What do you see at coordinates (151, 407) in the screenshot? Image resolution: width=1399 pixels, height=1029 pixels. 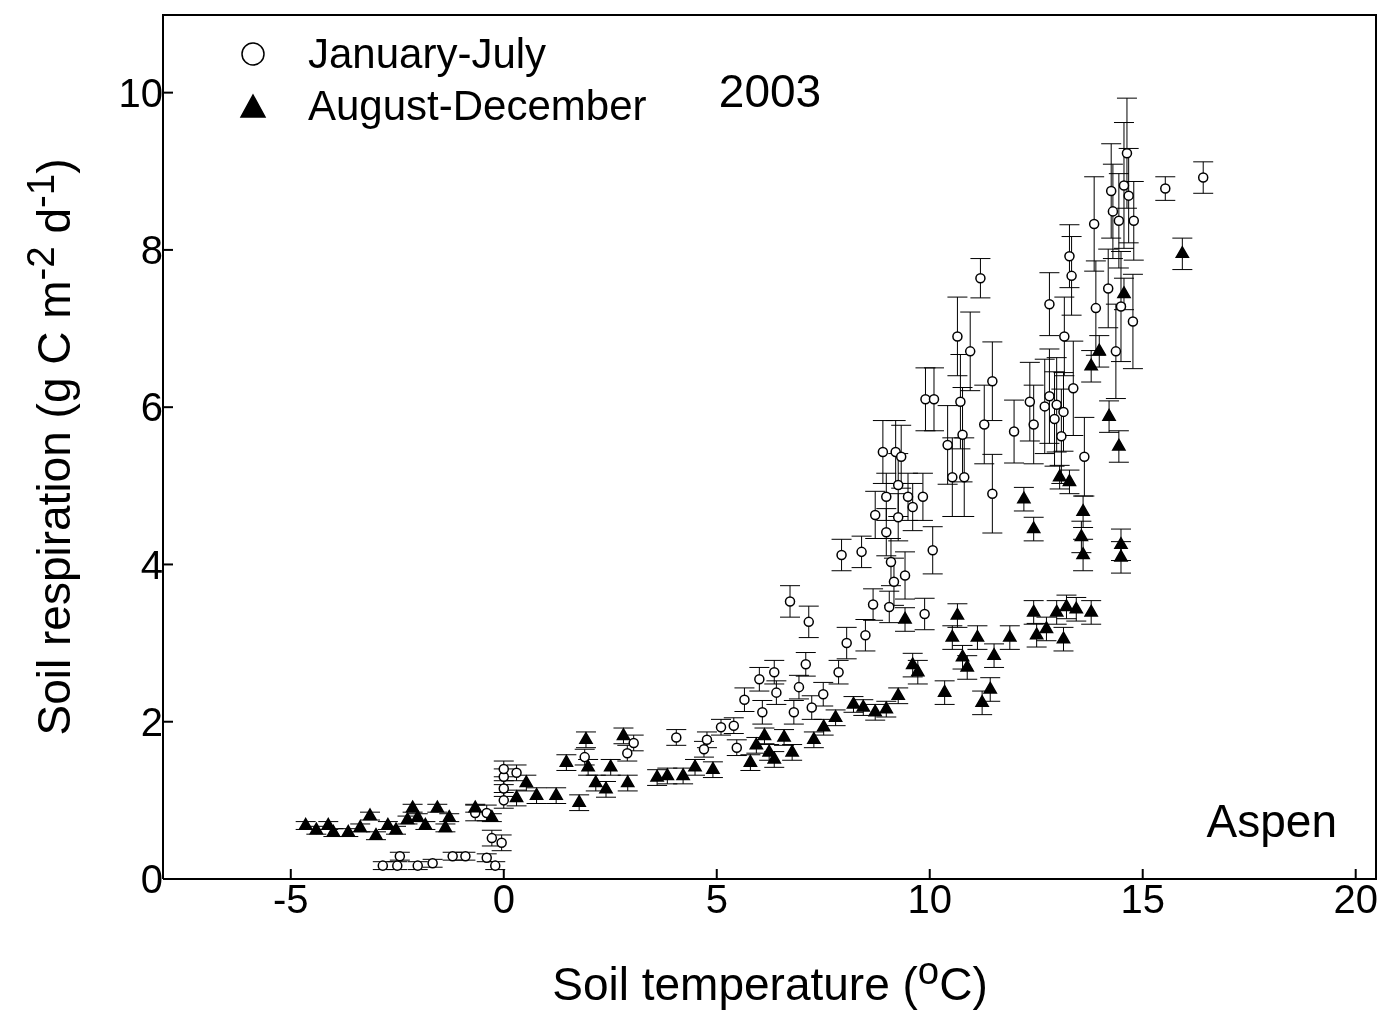 I see `y-tick-label: 6` at bounding box center [151, 407].